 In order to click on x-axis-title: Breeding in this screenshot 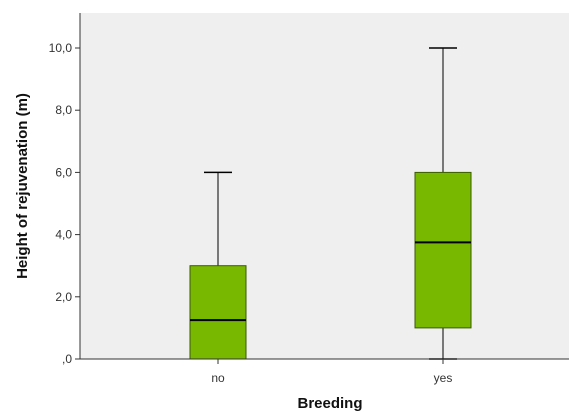, I will do `click(329, 403)`.